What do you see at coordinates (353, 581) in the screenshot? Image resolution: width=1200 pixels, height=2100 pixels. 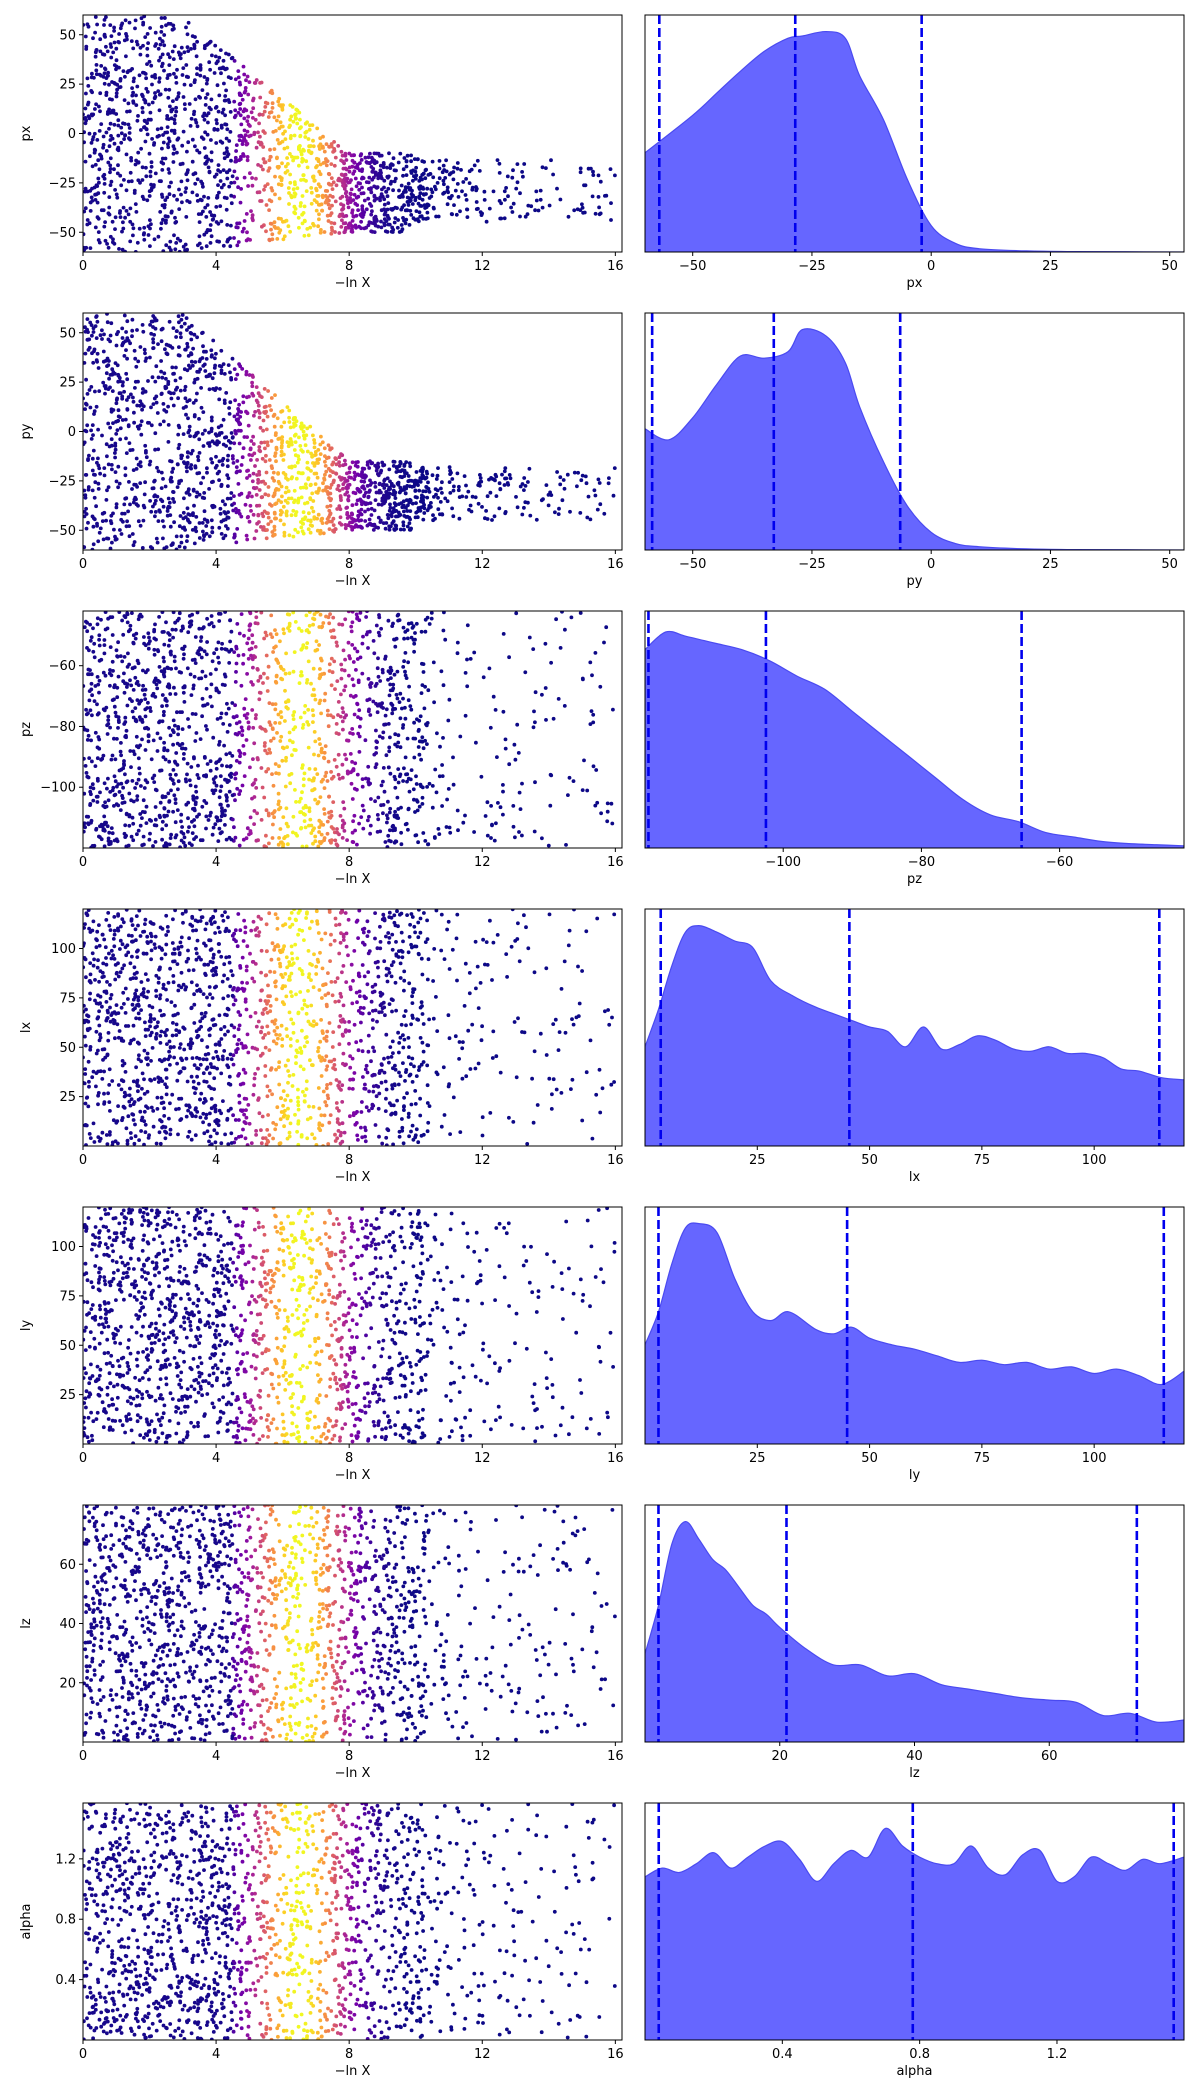 I see `trace-xlabel: −ln X` at bounding box center [353, 581].